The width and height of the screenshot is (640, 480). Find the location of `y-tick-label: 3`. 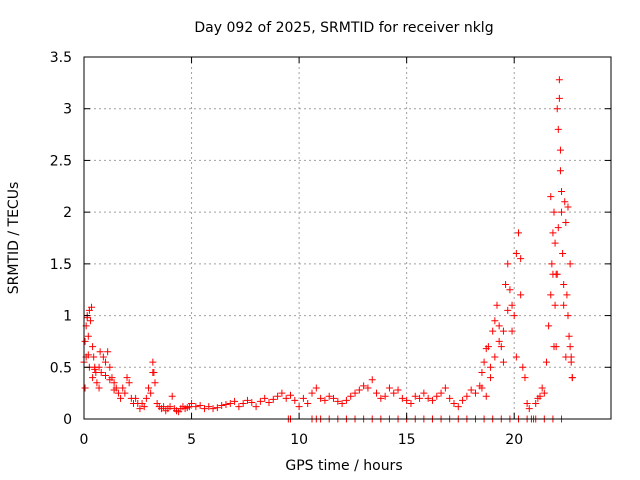

y-tick-label: 3 is located at coordinates (67, 110).